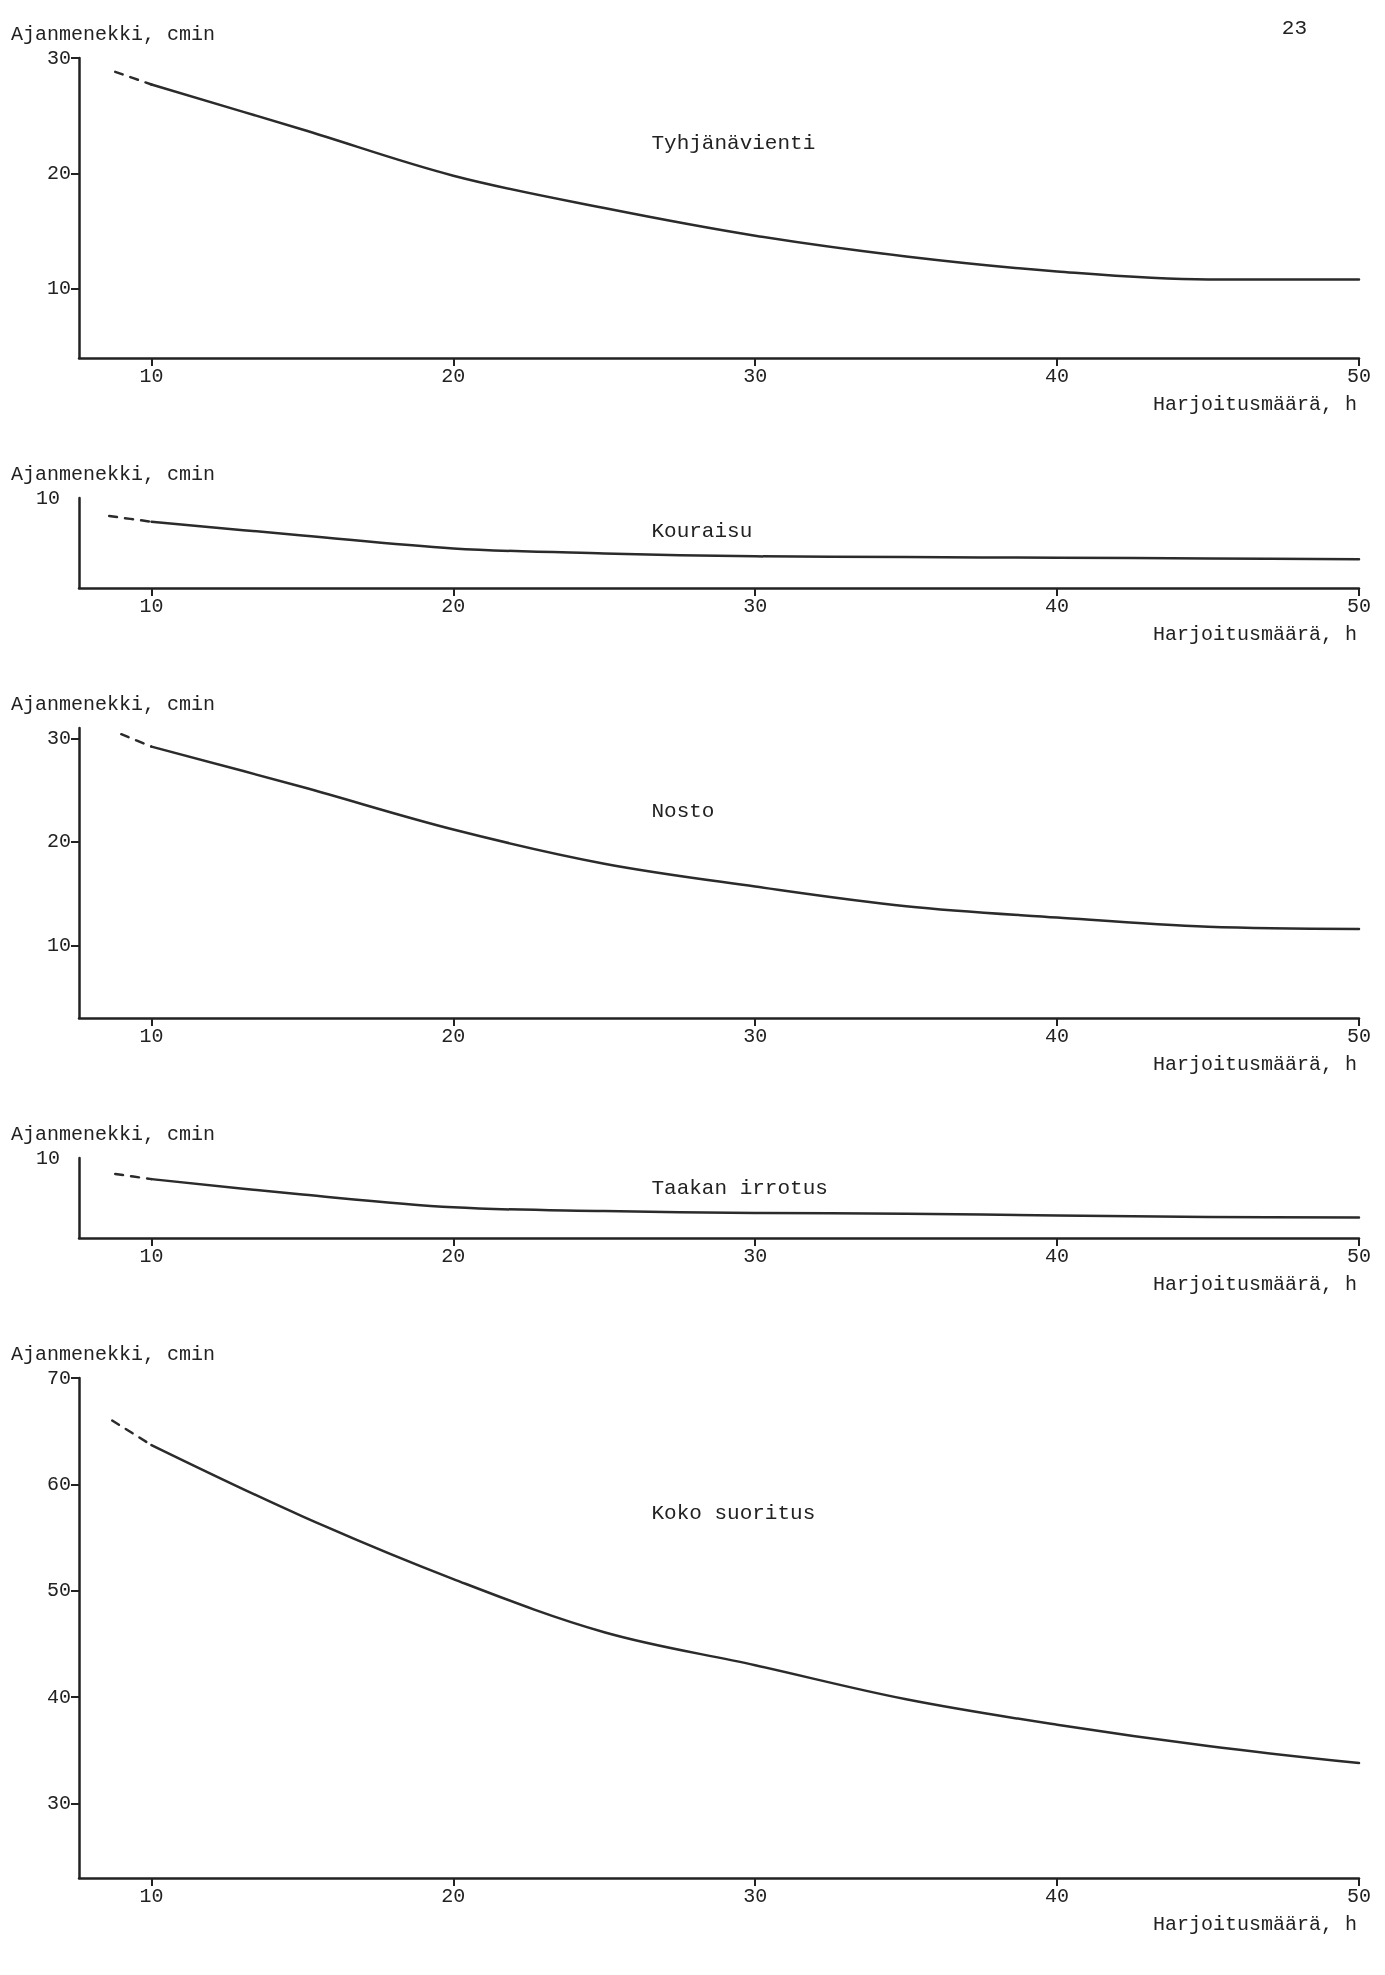  What do you see at coordinates (739, 1188) in the screenshot?
I see `annotation: Taakan irrotus` at bounding box center [739, 1188].